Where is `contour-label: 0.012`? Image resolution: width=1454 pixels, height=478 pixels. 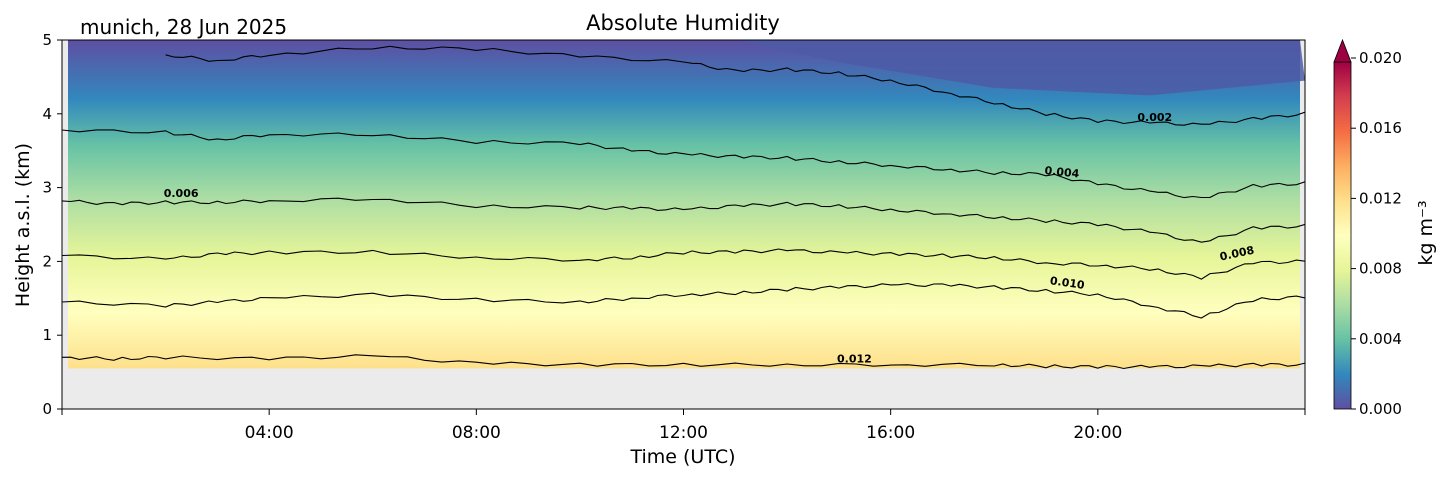 contour-label: 0.012 is located at coordinates (854, 359).